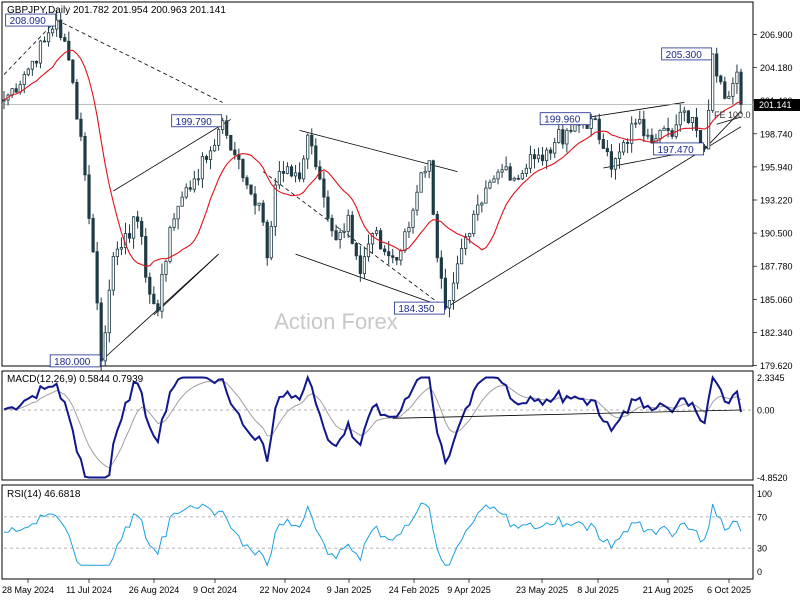 The width and height of the screenshot is (800, 605). What do you see at coordinates (562, 120) in the screenshot?
I see `price-annotation-label: 199.960` at bounding box center [562, 120].